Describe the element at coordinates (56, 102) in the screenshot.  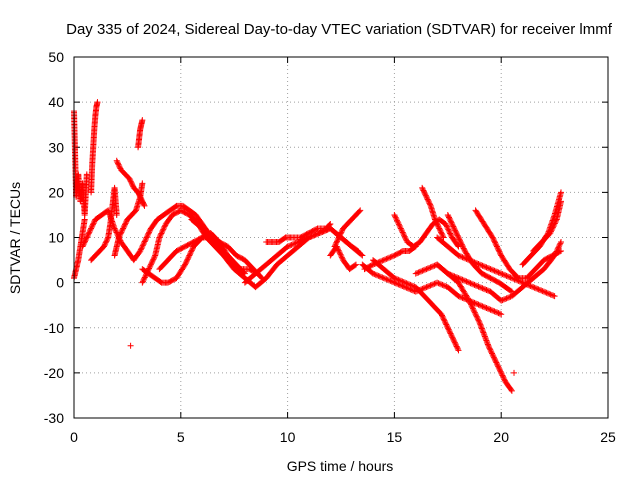
I see `y-tick-label: 40` at that location.